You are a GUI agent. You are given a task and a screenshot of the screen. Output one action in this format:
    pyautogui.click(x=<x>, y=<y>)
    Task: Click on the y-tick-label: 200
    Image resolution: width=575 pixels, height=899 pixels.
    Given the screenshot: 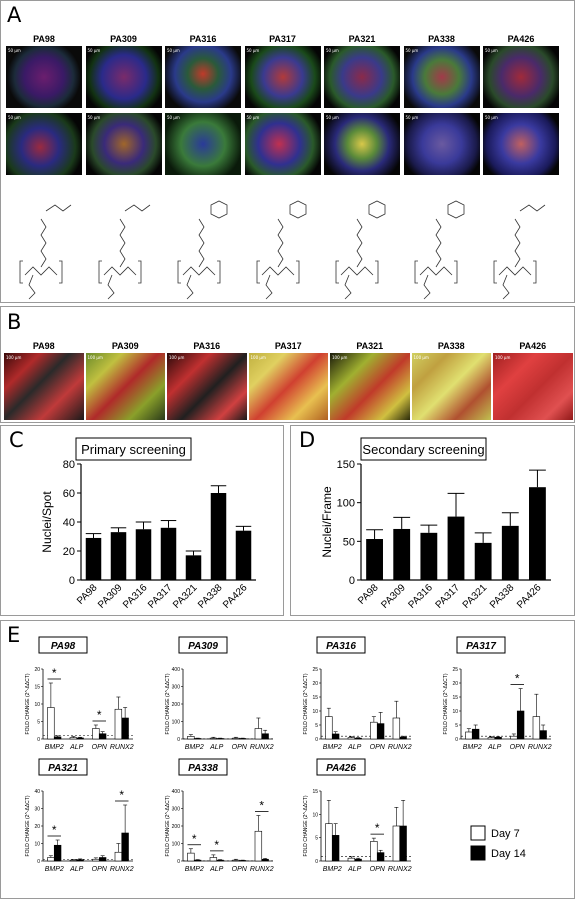 What is the action you would take?
    pyautogui.click(x=176, y=827)
    